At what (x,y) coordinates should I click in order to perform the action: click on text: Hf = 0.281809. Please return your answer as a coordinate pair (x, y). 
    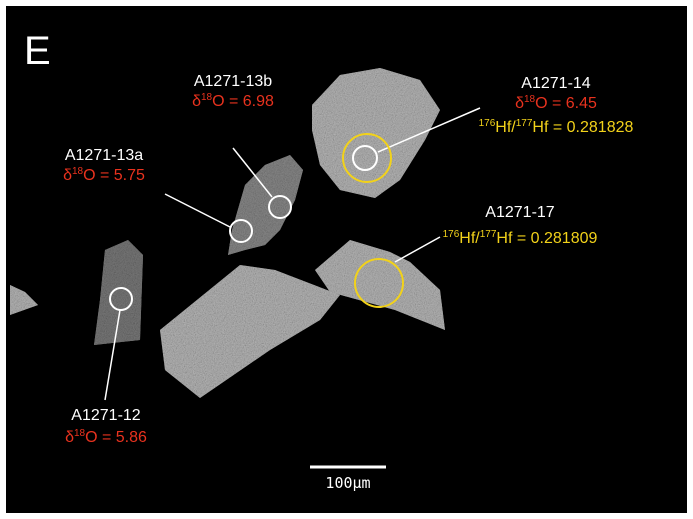
    Looking at the image, I should click on (546, 238).